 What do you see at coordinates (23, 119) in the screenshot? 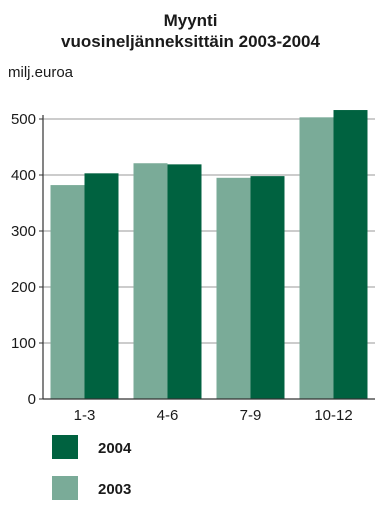
I see `y-tick-label: 500` at bounding box center [23, 119].